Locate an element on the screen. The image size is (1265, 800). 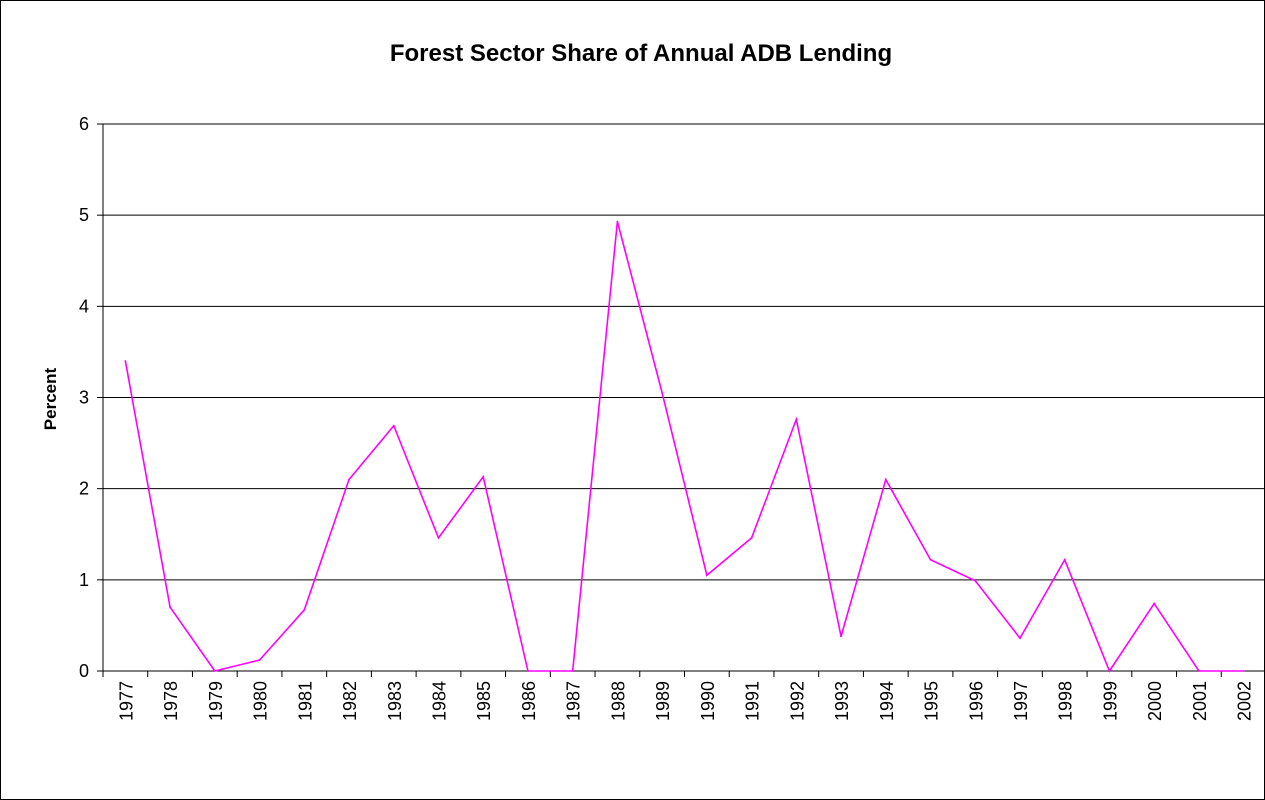
x-tick-label: 1986 is located at coordinates (529, 701).